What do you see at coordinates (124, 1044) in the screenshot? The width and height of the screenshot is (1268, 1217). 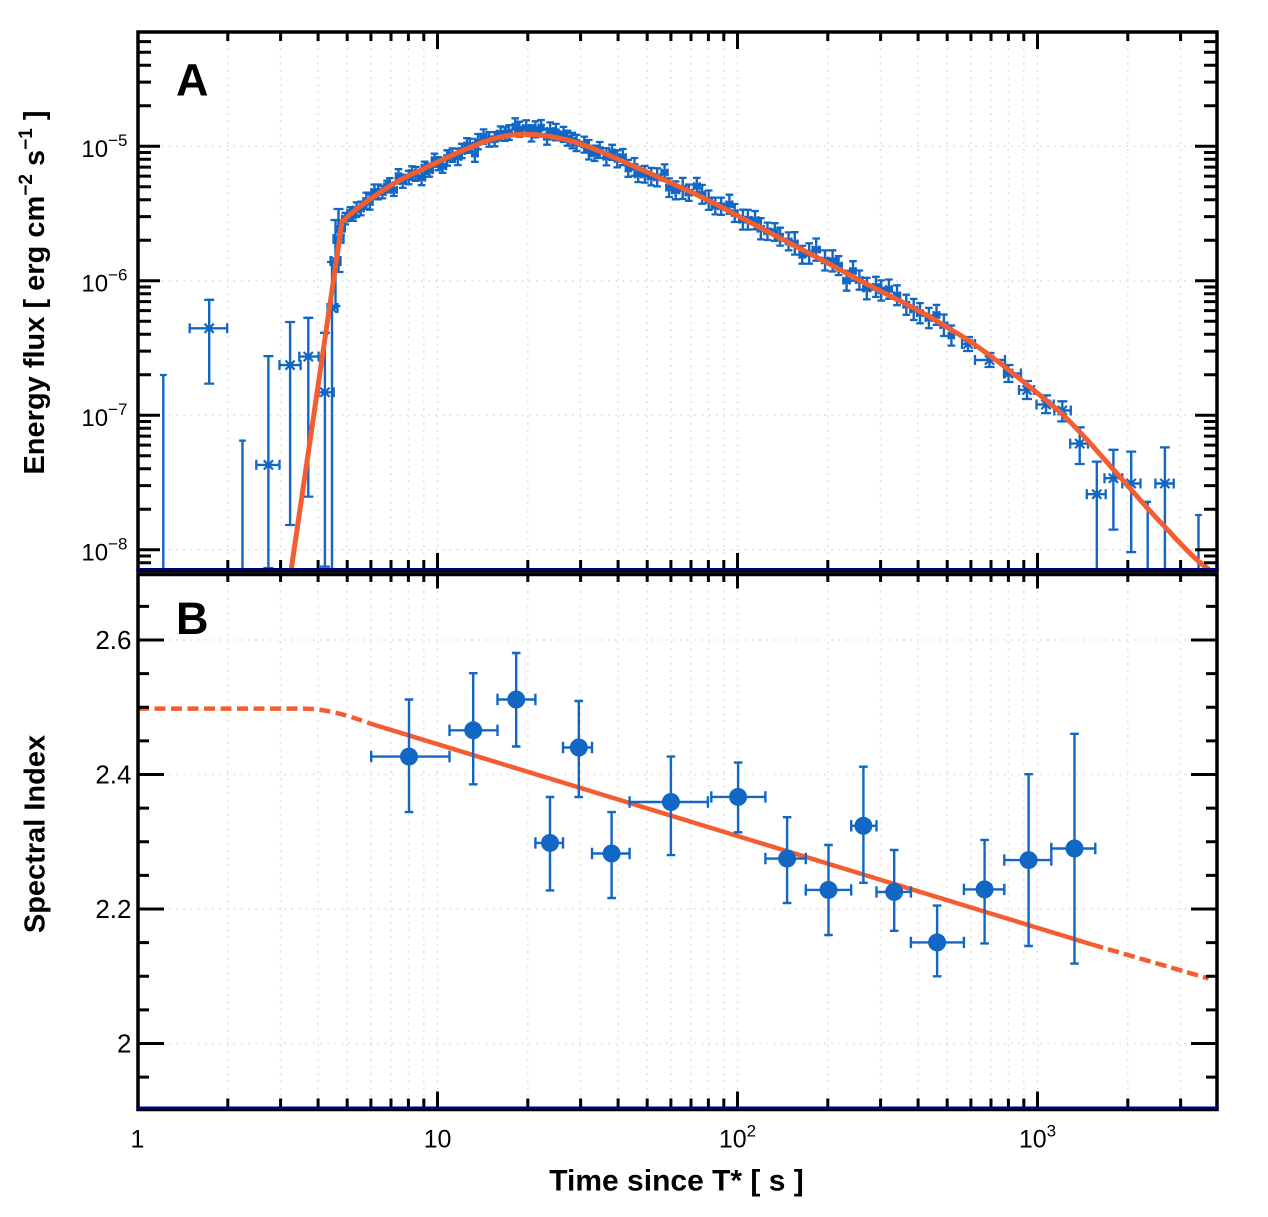 I see `svg-text: 2` at bounding box center [124, 1044].